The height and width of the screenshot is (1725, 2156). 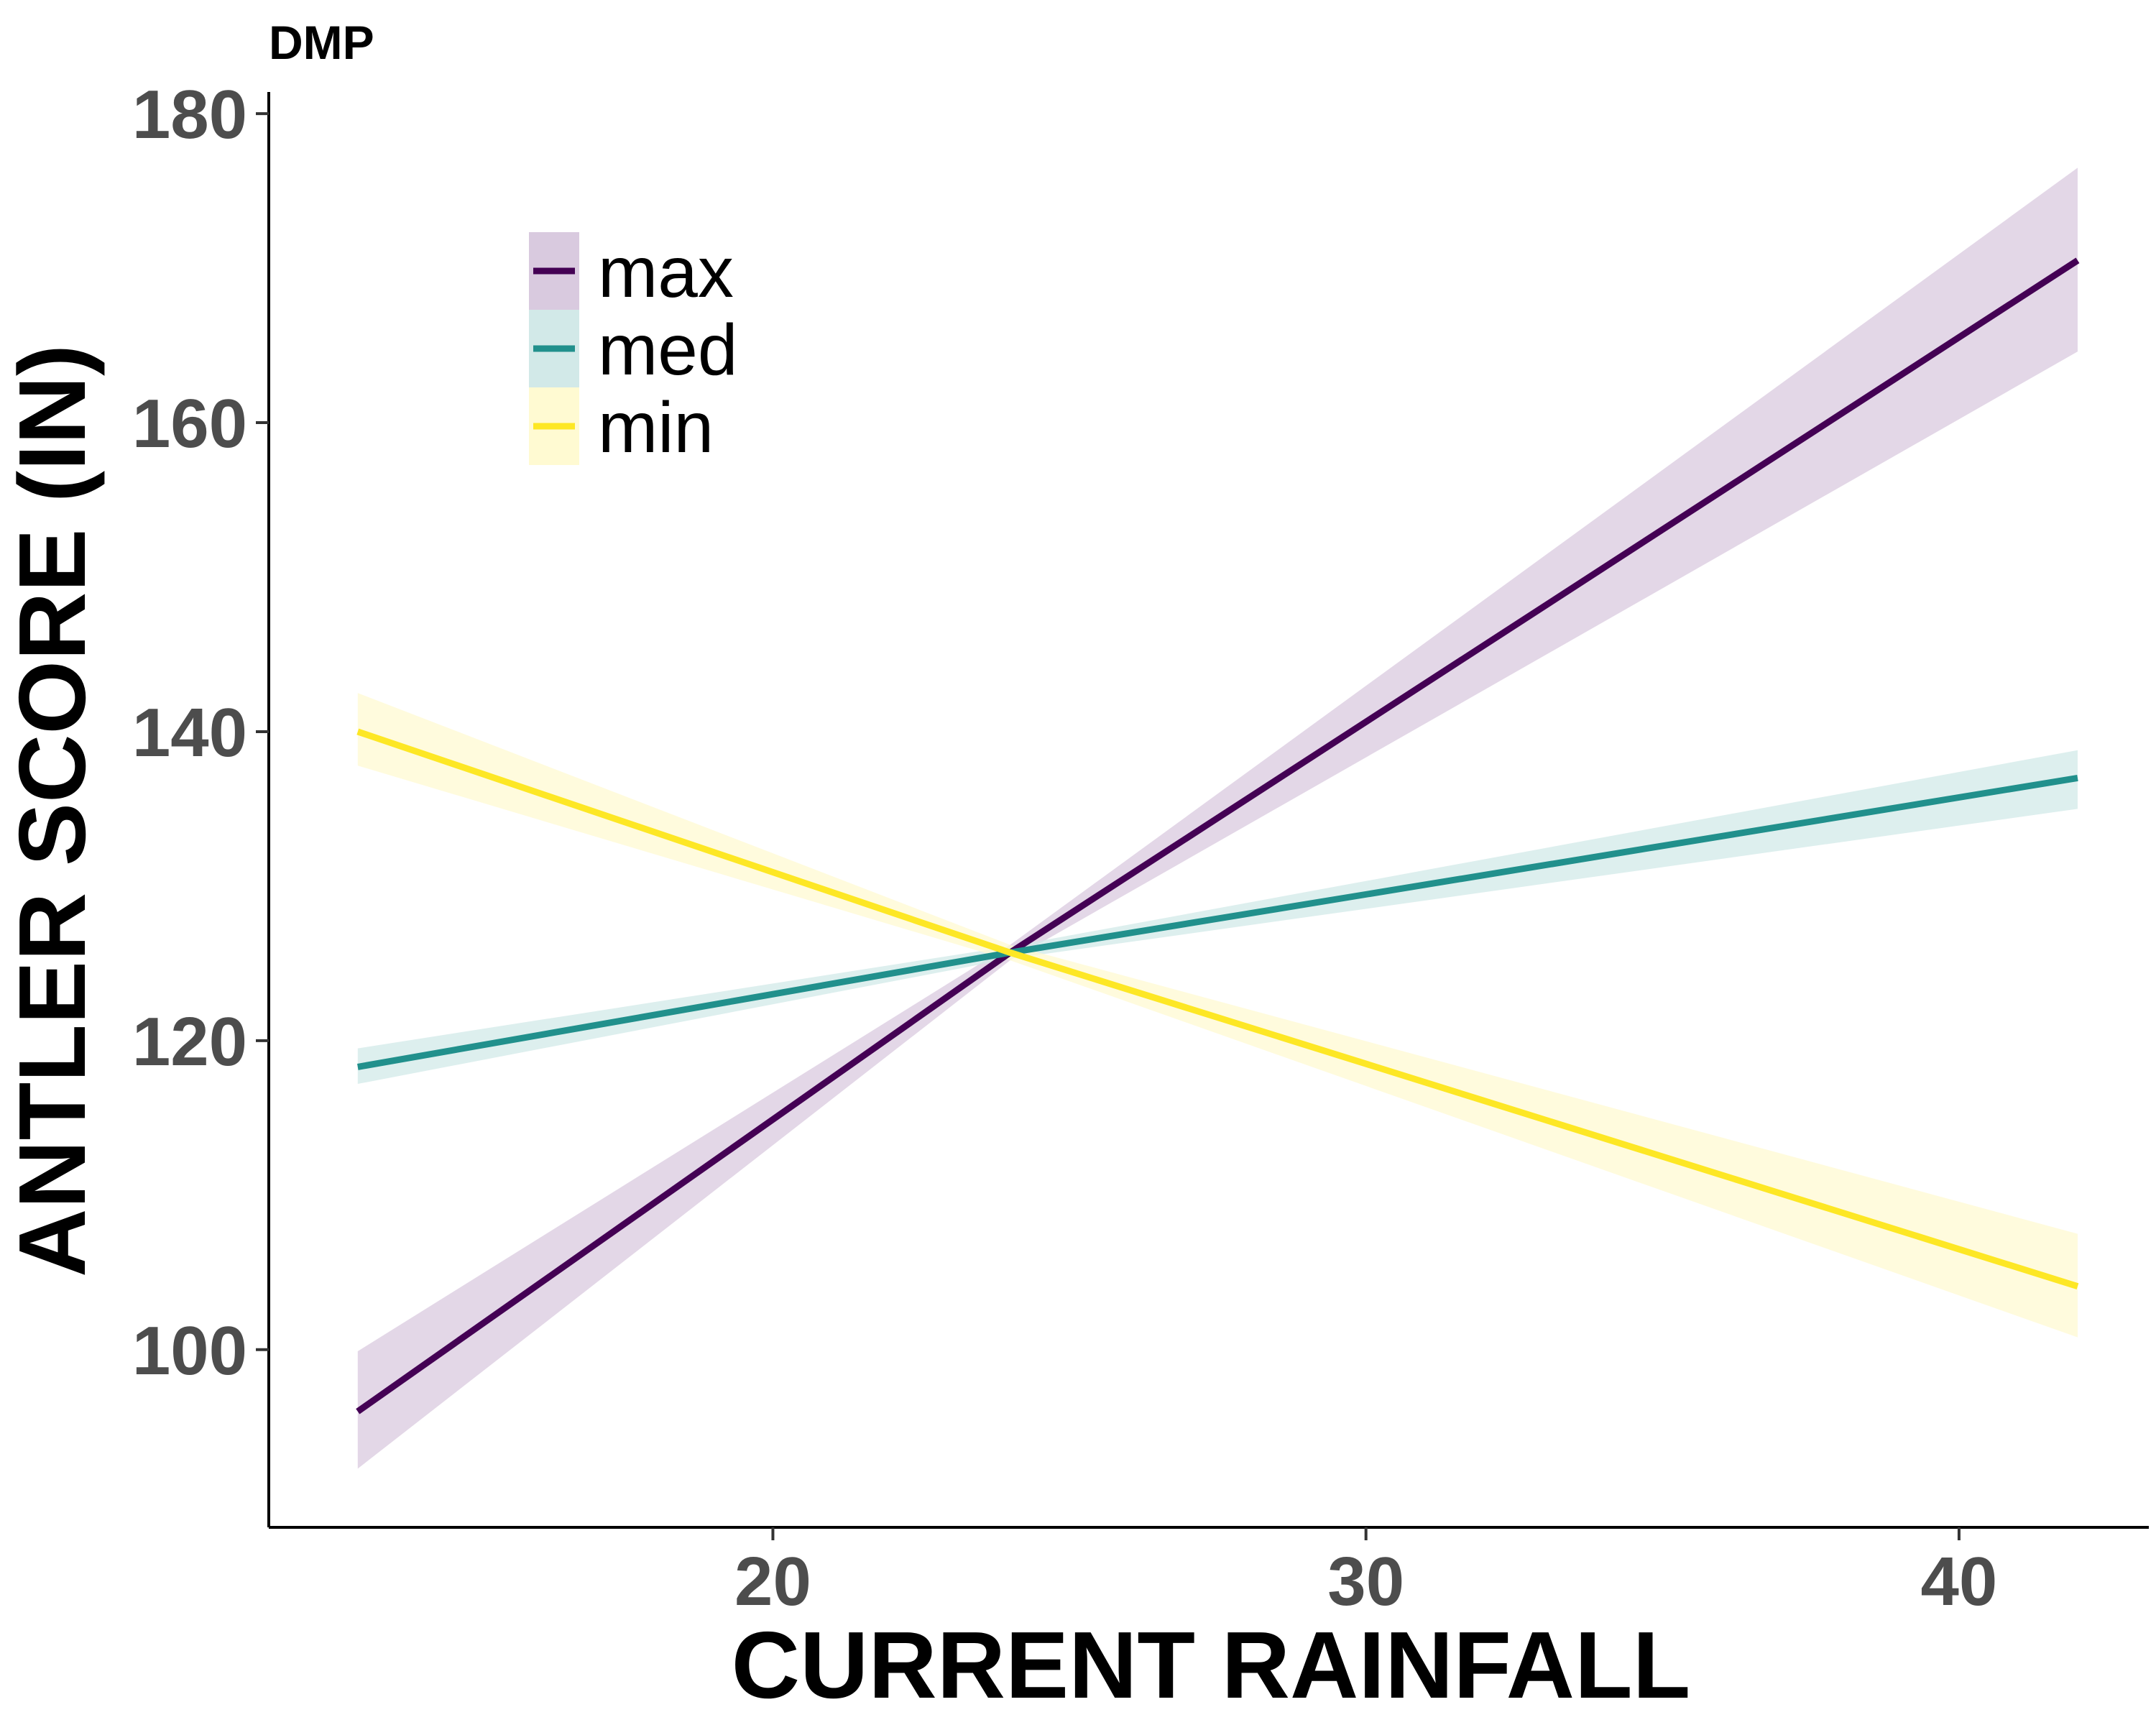 What do you see at coordinates (189, 732) in the screenshot?
I see `y-tick-label: 140` at bounding box center [189, 732].